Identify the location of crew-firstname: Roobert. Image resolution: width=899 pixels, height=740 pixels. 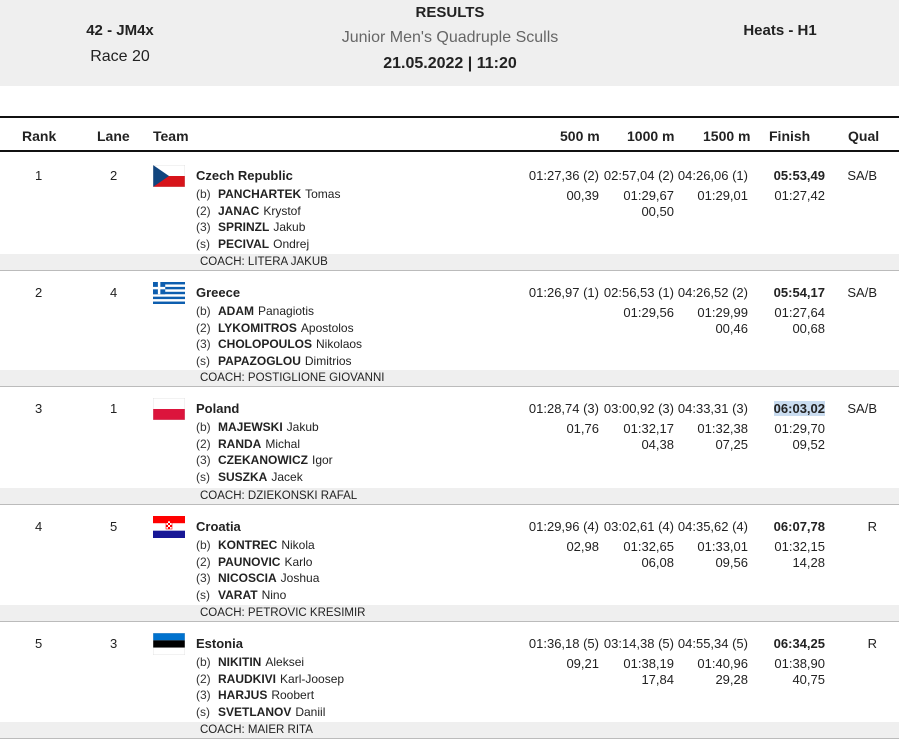
(293, 695).